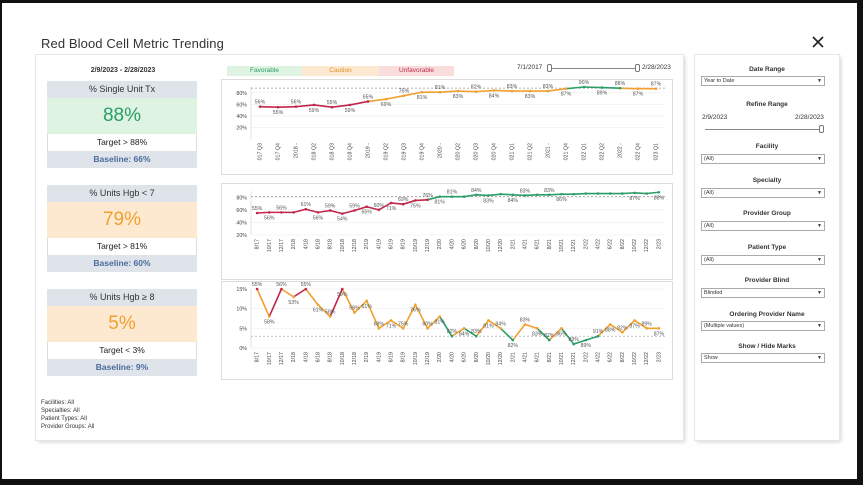  I want to click on provider-blind-select: Blinded ▼, so click(763, 293).